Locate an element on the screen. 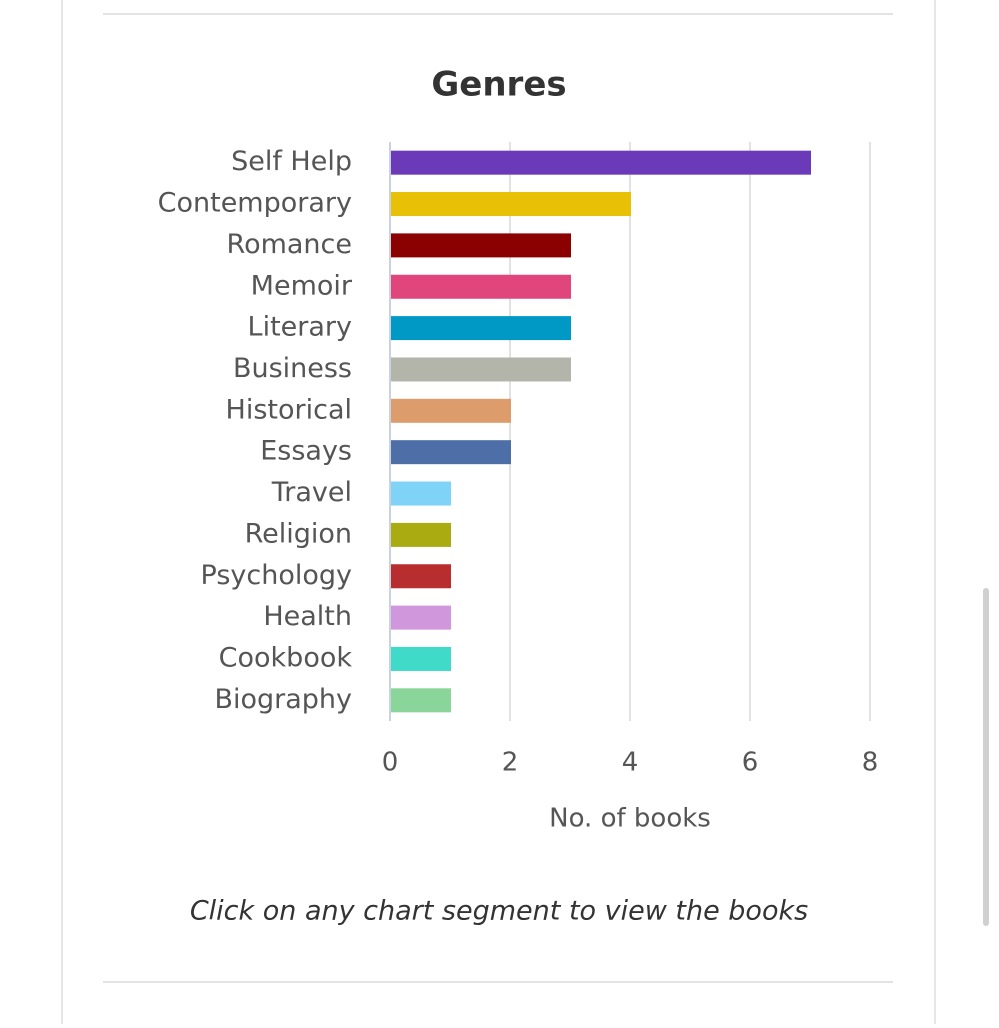  y-tick-label: Biography is located at coordinates (283, 699).